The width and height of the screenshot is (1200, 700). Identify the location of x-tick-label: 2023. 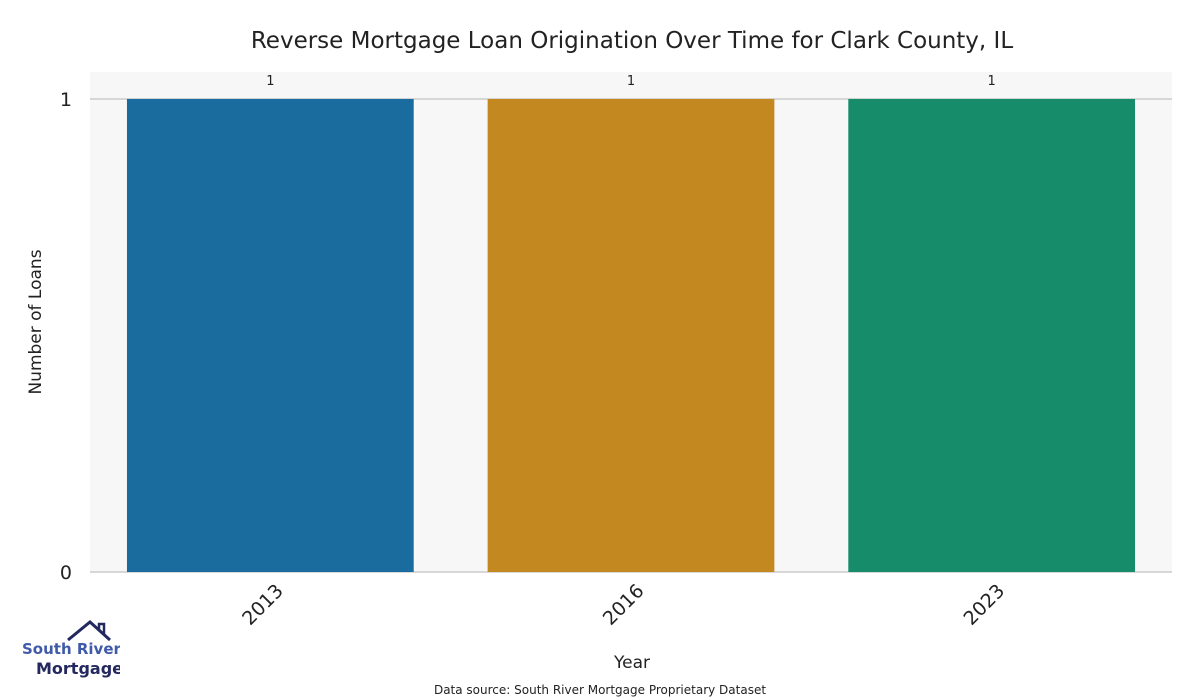
(984, 605).